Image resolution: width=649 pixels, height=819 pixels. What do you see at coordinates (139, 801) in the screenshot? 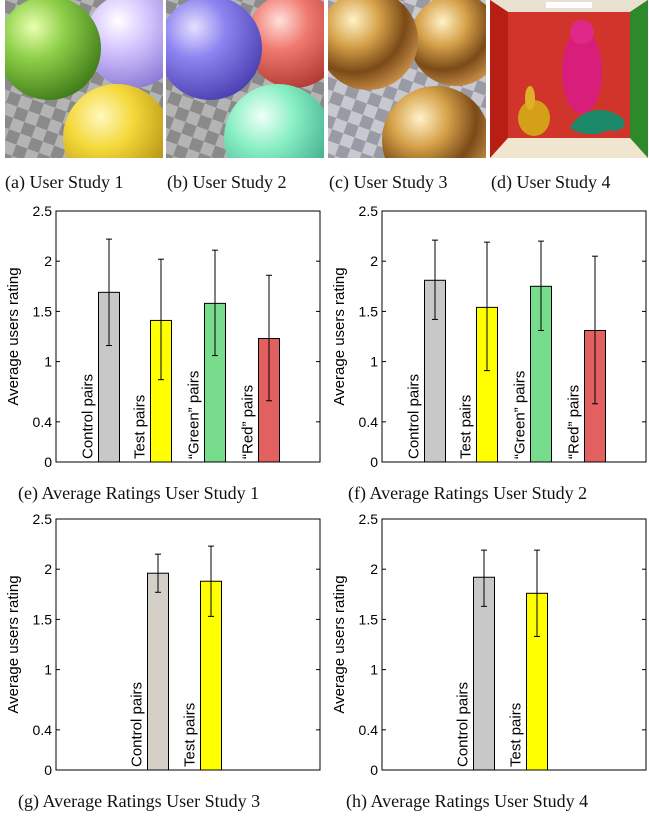
I see `caption-g: (g) Average Ratings User Study 3` at bounding box center [139, 801].